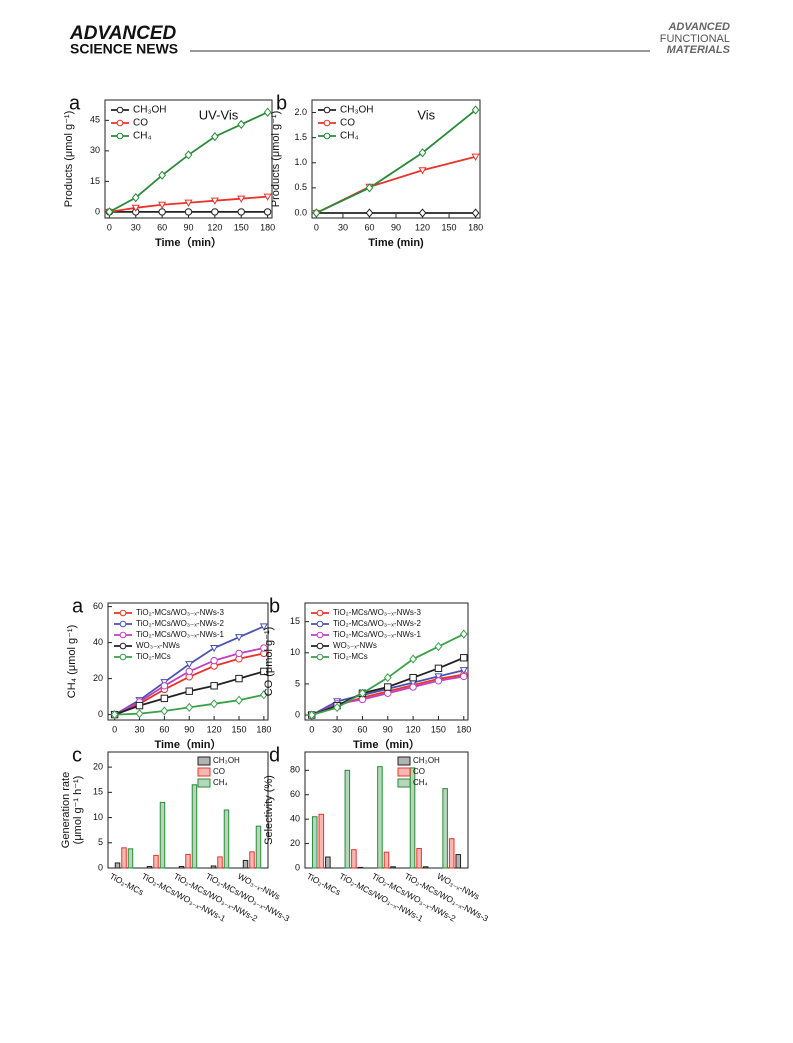 The image size is (793, 1043). I want to click on legend-label: TiO₂-MCs/WO₃₋ₓ-NWs-3, so click(377, 612).